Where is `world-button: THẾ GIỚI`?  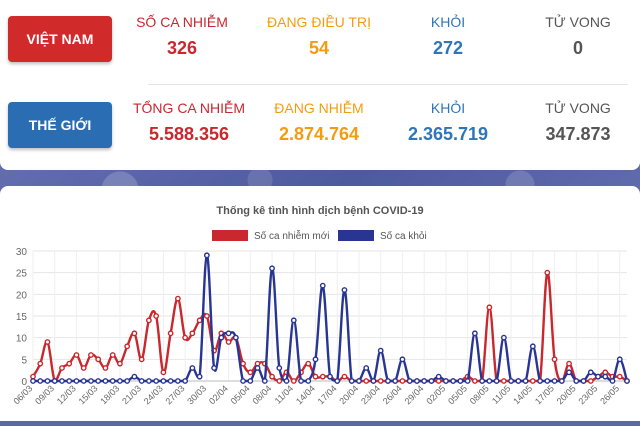
world-button: THẾ GIỚI is located at coordinates (60, 125).